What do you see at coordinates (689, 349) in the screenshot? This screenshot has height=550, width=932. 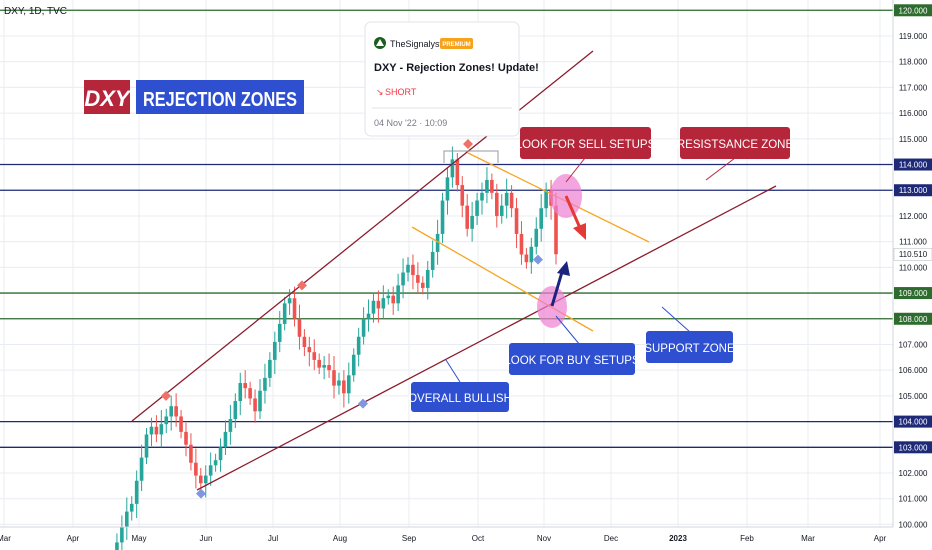 I see `support-callout-label: SUPPORT ZONE` at bounding box center [689, 349].